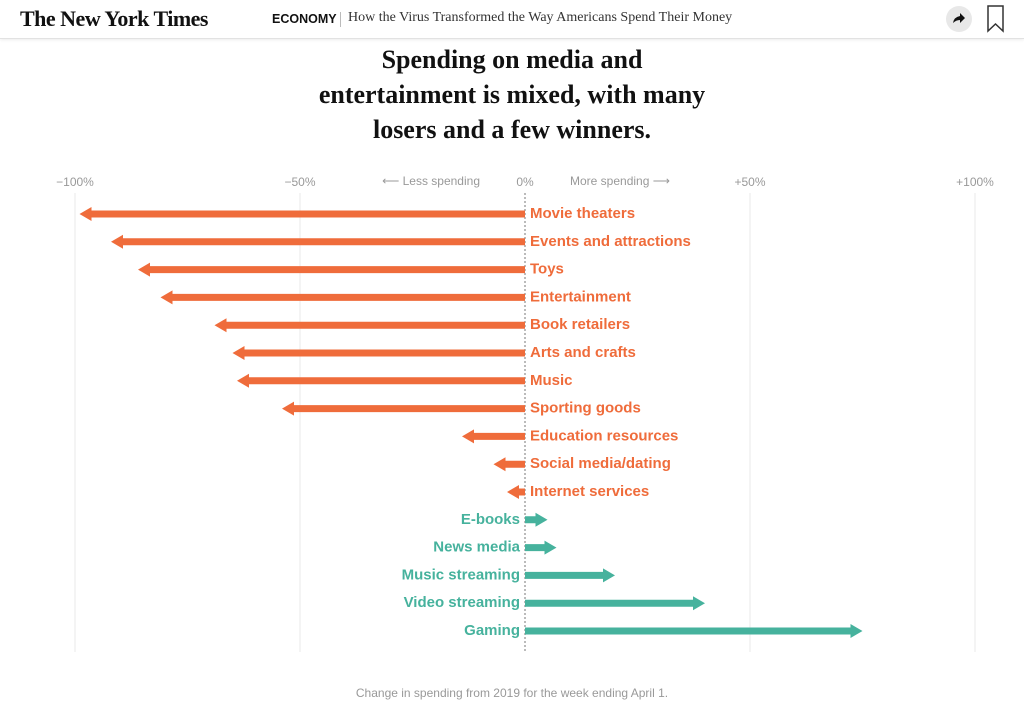  I want to click on share-button, so click(959, 19).